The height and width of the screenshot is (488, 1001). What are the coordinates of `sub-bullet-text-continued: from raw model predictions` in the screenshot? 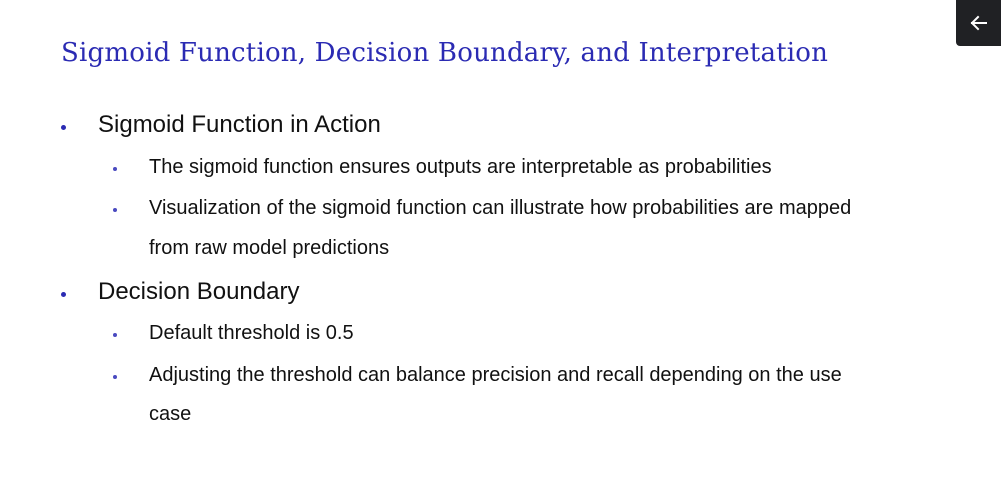 It's located at (269, 248).